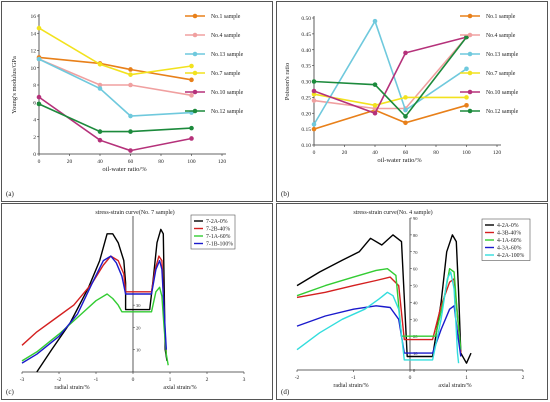  Describe the element at coordinates (10, 194) in the screenshot. I see `panel-label: (a)` at that location.